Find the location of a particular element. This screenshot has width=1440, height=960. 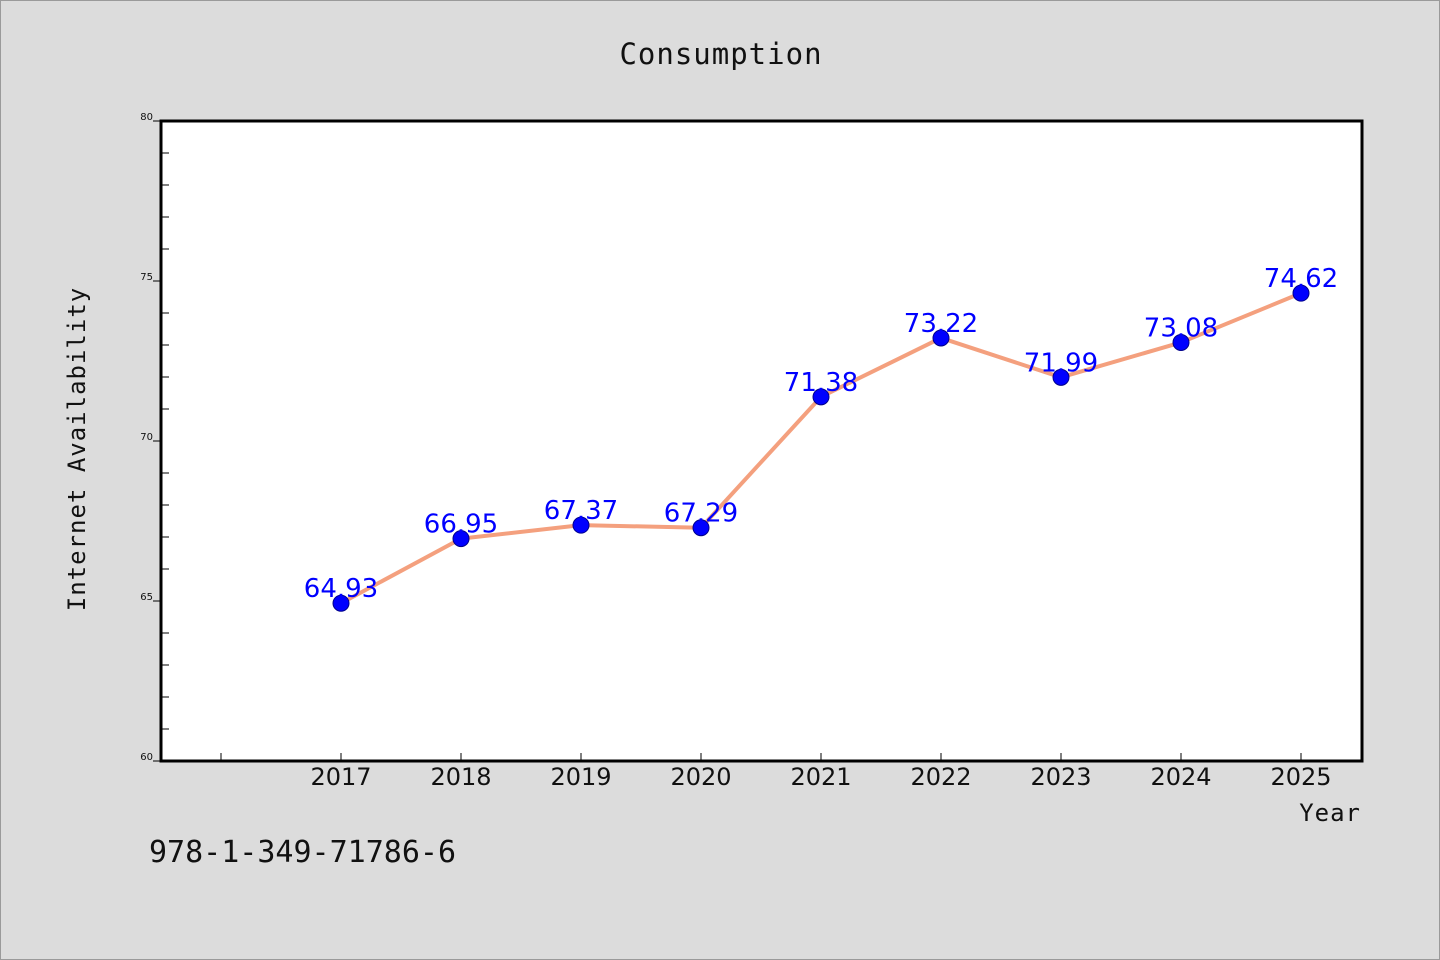

x-tick-label: 2020 is located at coordinates (700, 777).